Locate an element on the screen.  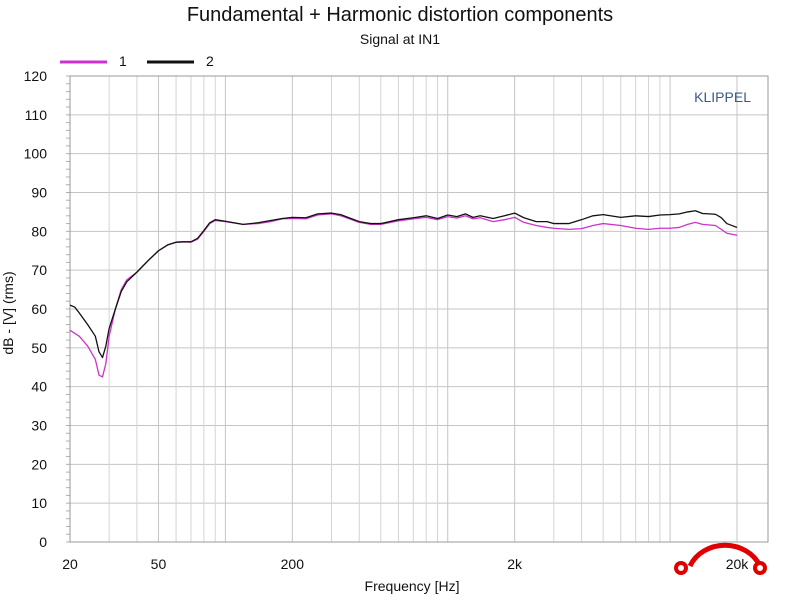
y-tick-label: 50 is located at coordinates (39, 348).